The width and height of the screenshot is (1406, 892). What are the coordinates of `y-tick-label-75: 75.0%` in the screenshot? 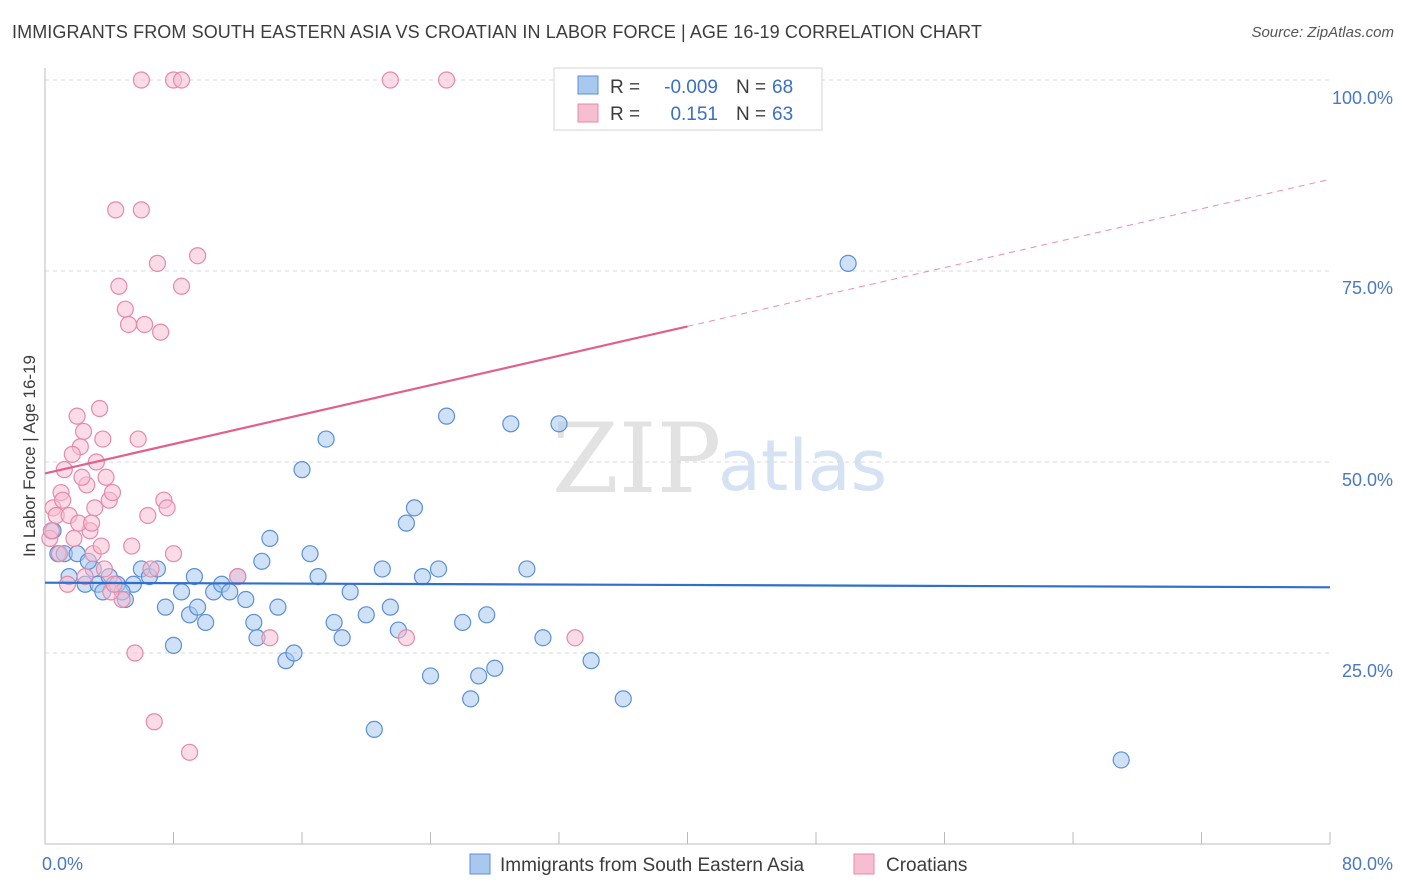 It's located at (1367, 288).